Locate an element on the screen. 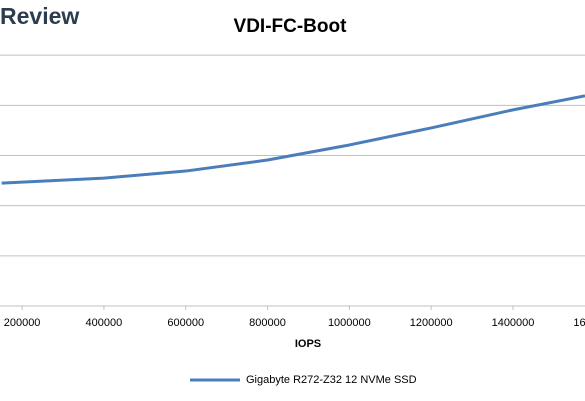 This screenshot has height=401, width=585. x-tick-label: 800000 is located at coordinates (267, 323).